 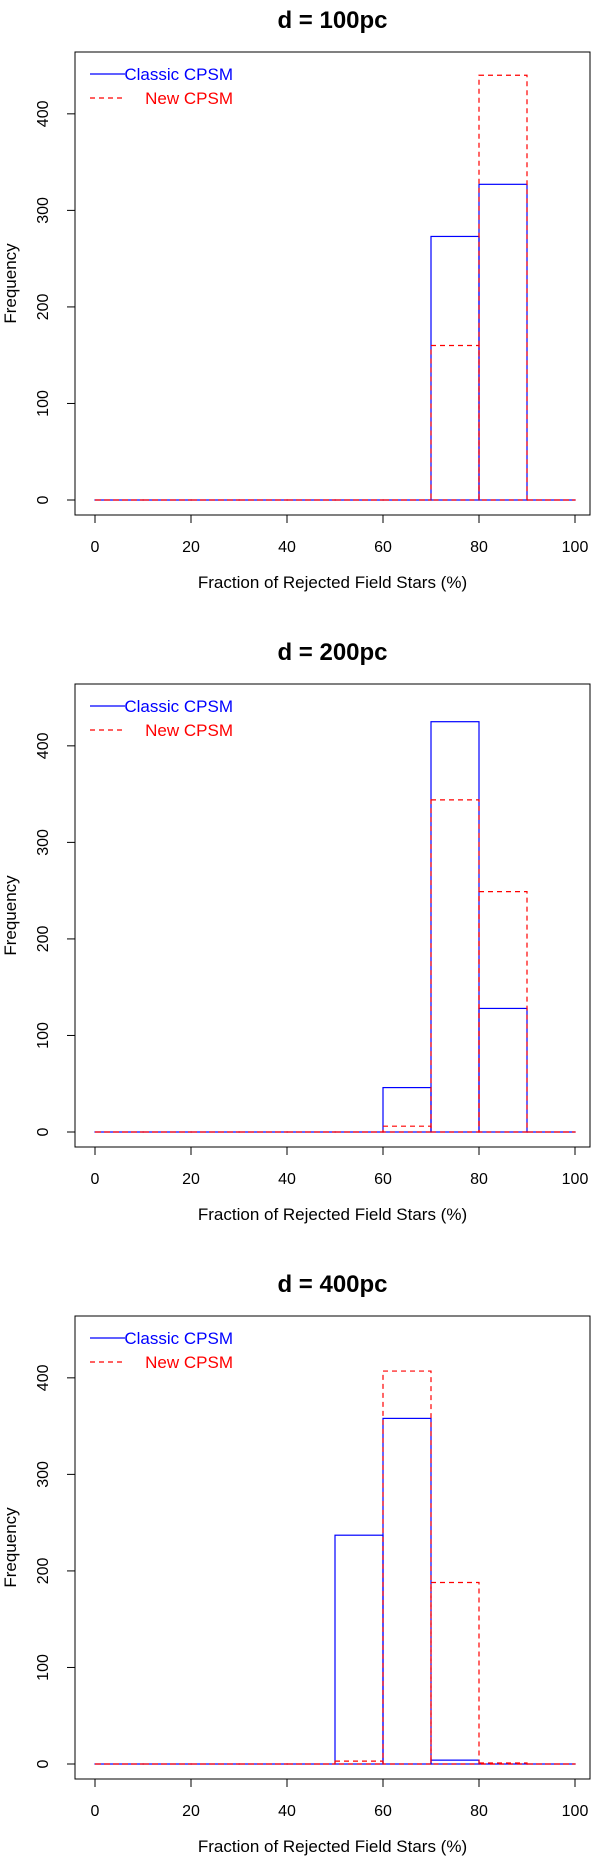 What do you see at coordinates (332, 20) in the screenshot?
I see `chart-title: d = 100pc` at bounding box center [332, 20].